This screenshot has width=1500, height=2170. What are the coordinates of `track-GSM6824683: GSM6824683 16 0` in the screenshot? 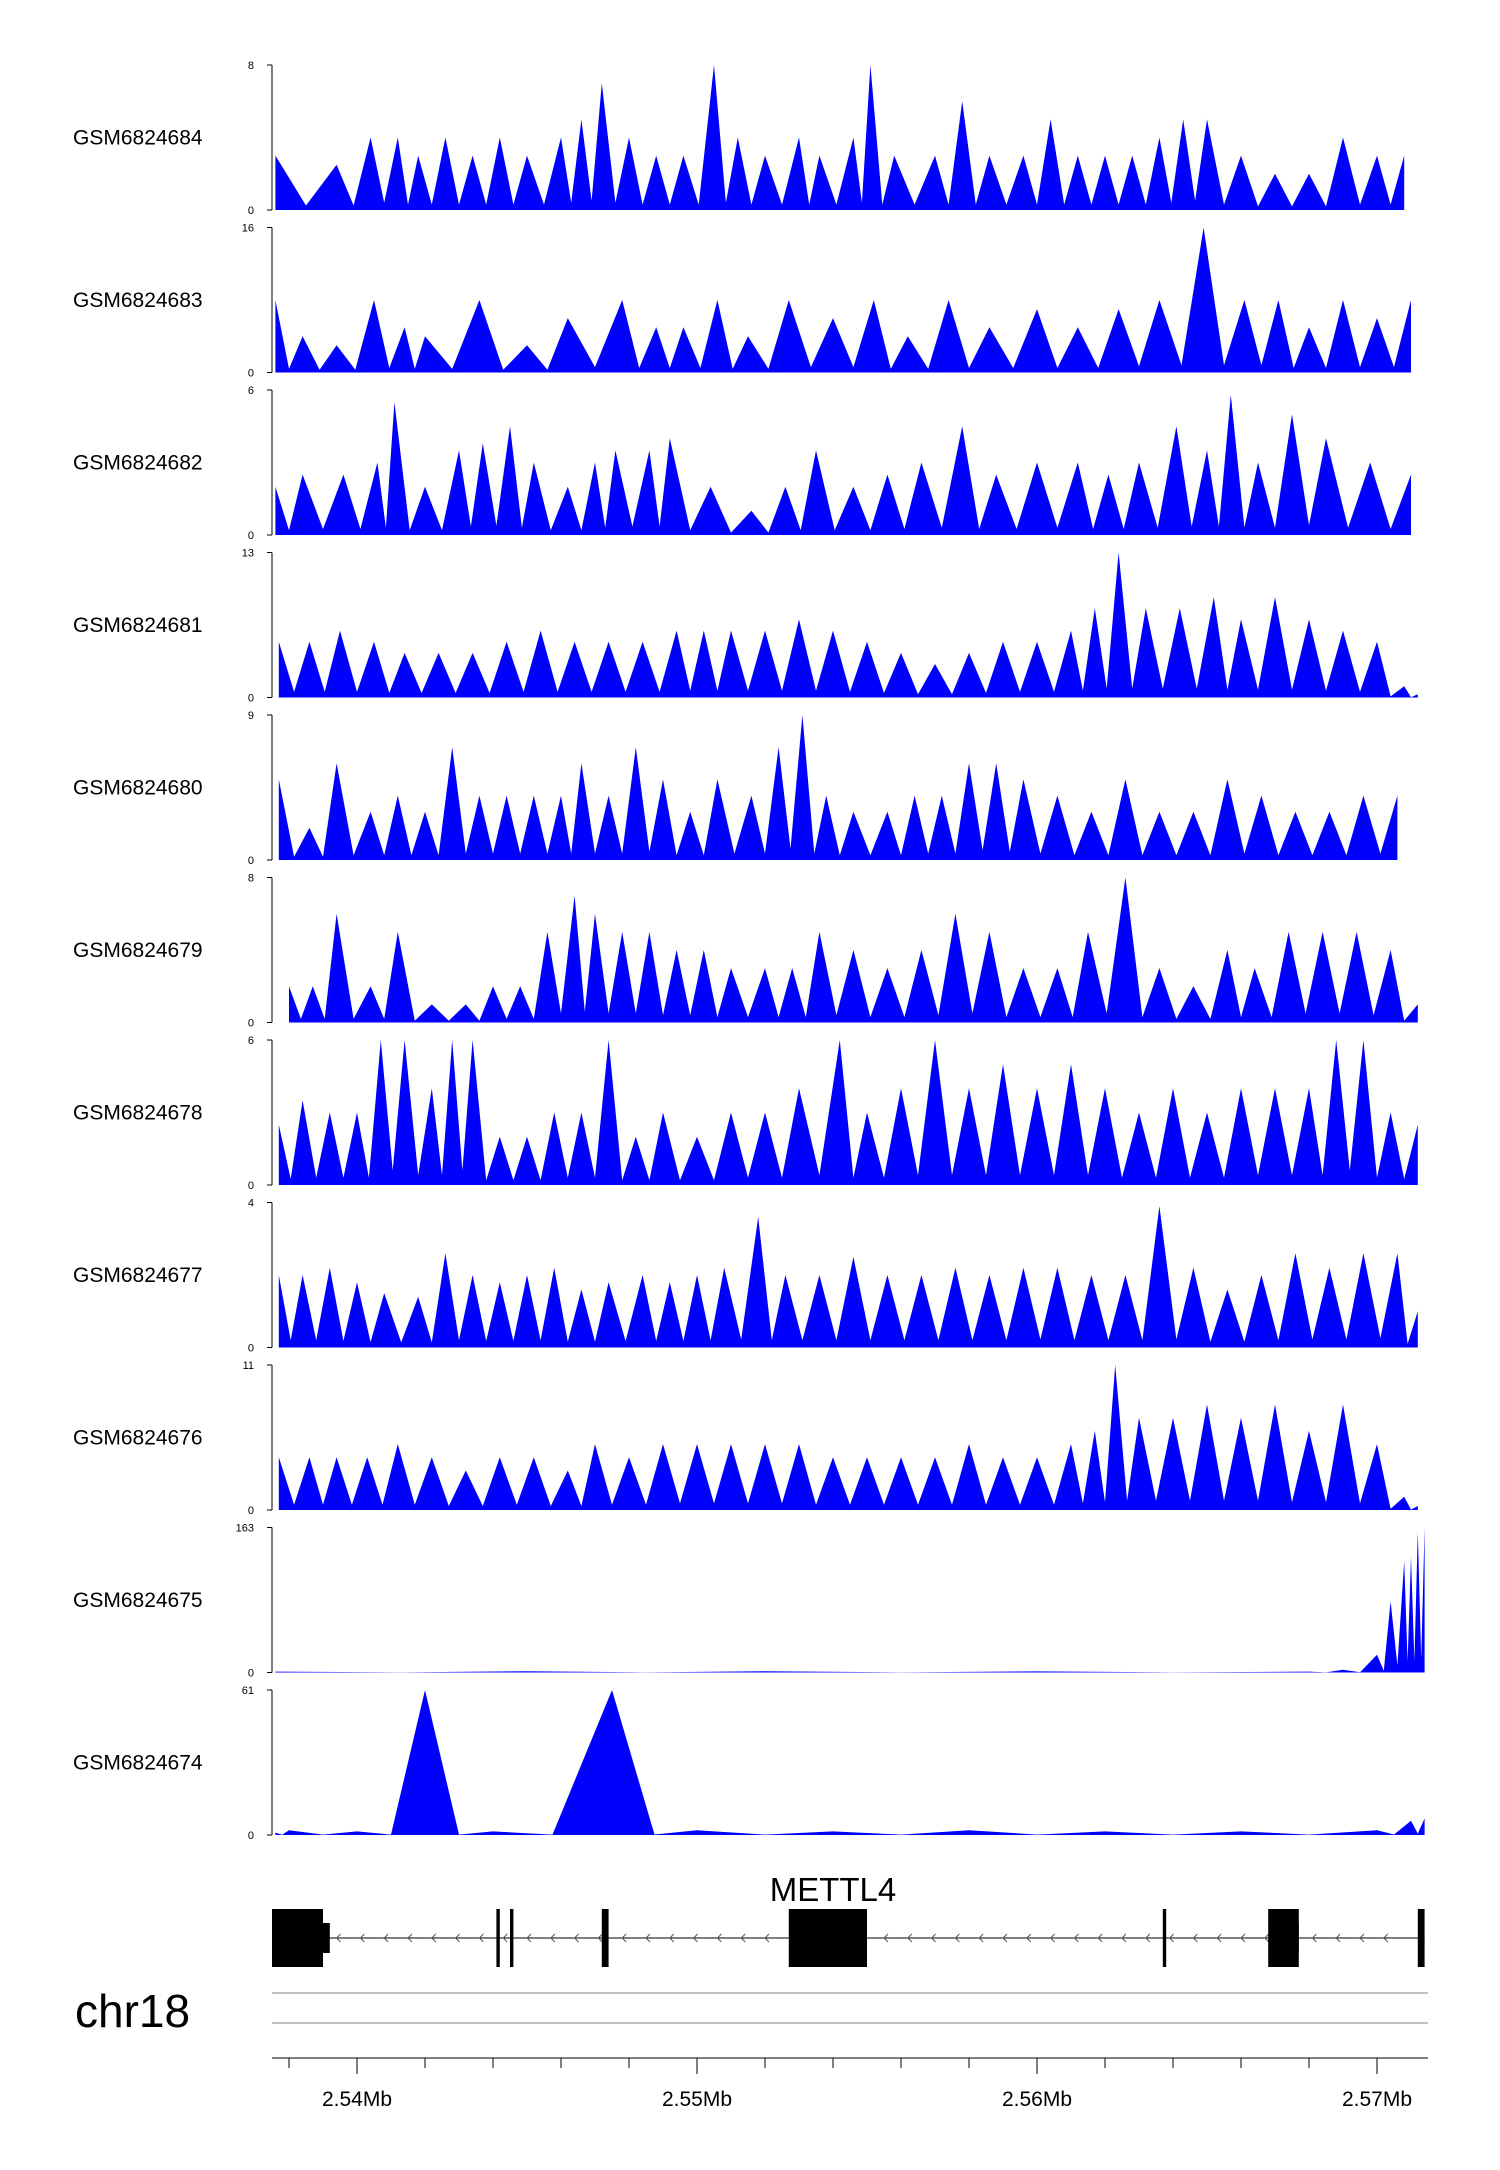 It's located at (742, 301).